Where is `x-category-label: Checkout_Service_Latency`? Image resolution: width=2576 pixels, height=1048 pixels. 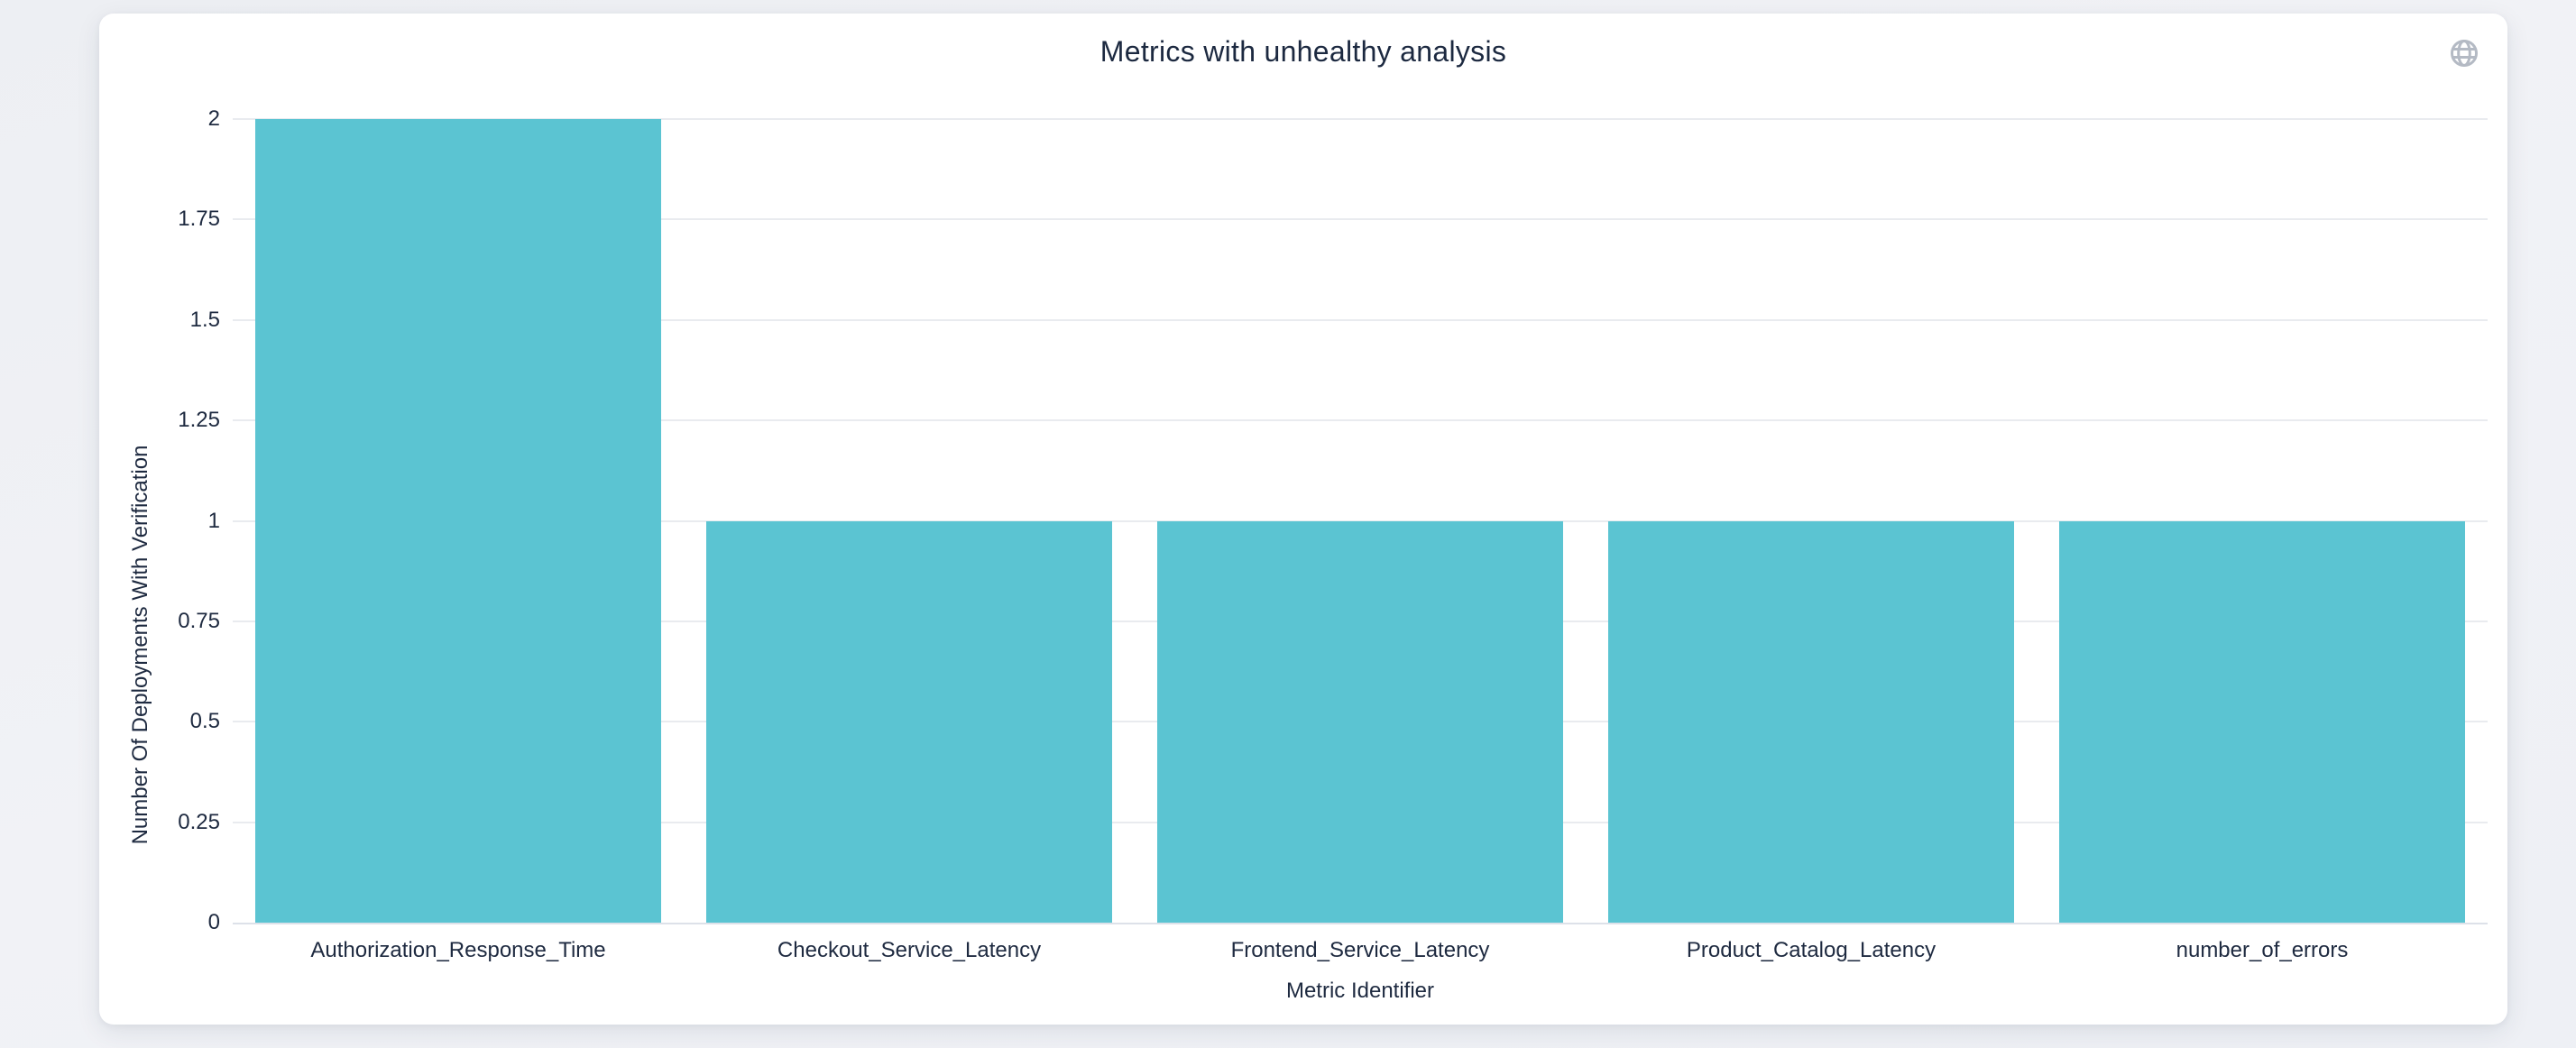 x-category-label: Checkout_Service_Latency is located at coordinates (910, 950).